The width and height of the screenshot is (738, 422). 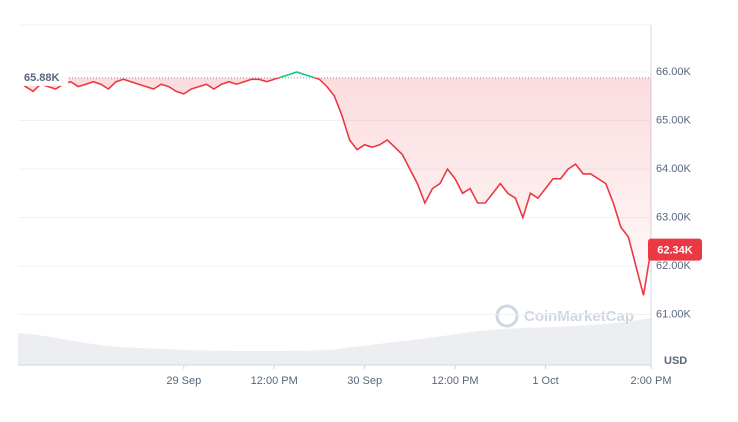 What do you see at coordinates (545, 381) in the screenshot?
I see `x-tick-label: 1 Oct` at bounding box center [545, 381].